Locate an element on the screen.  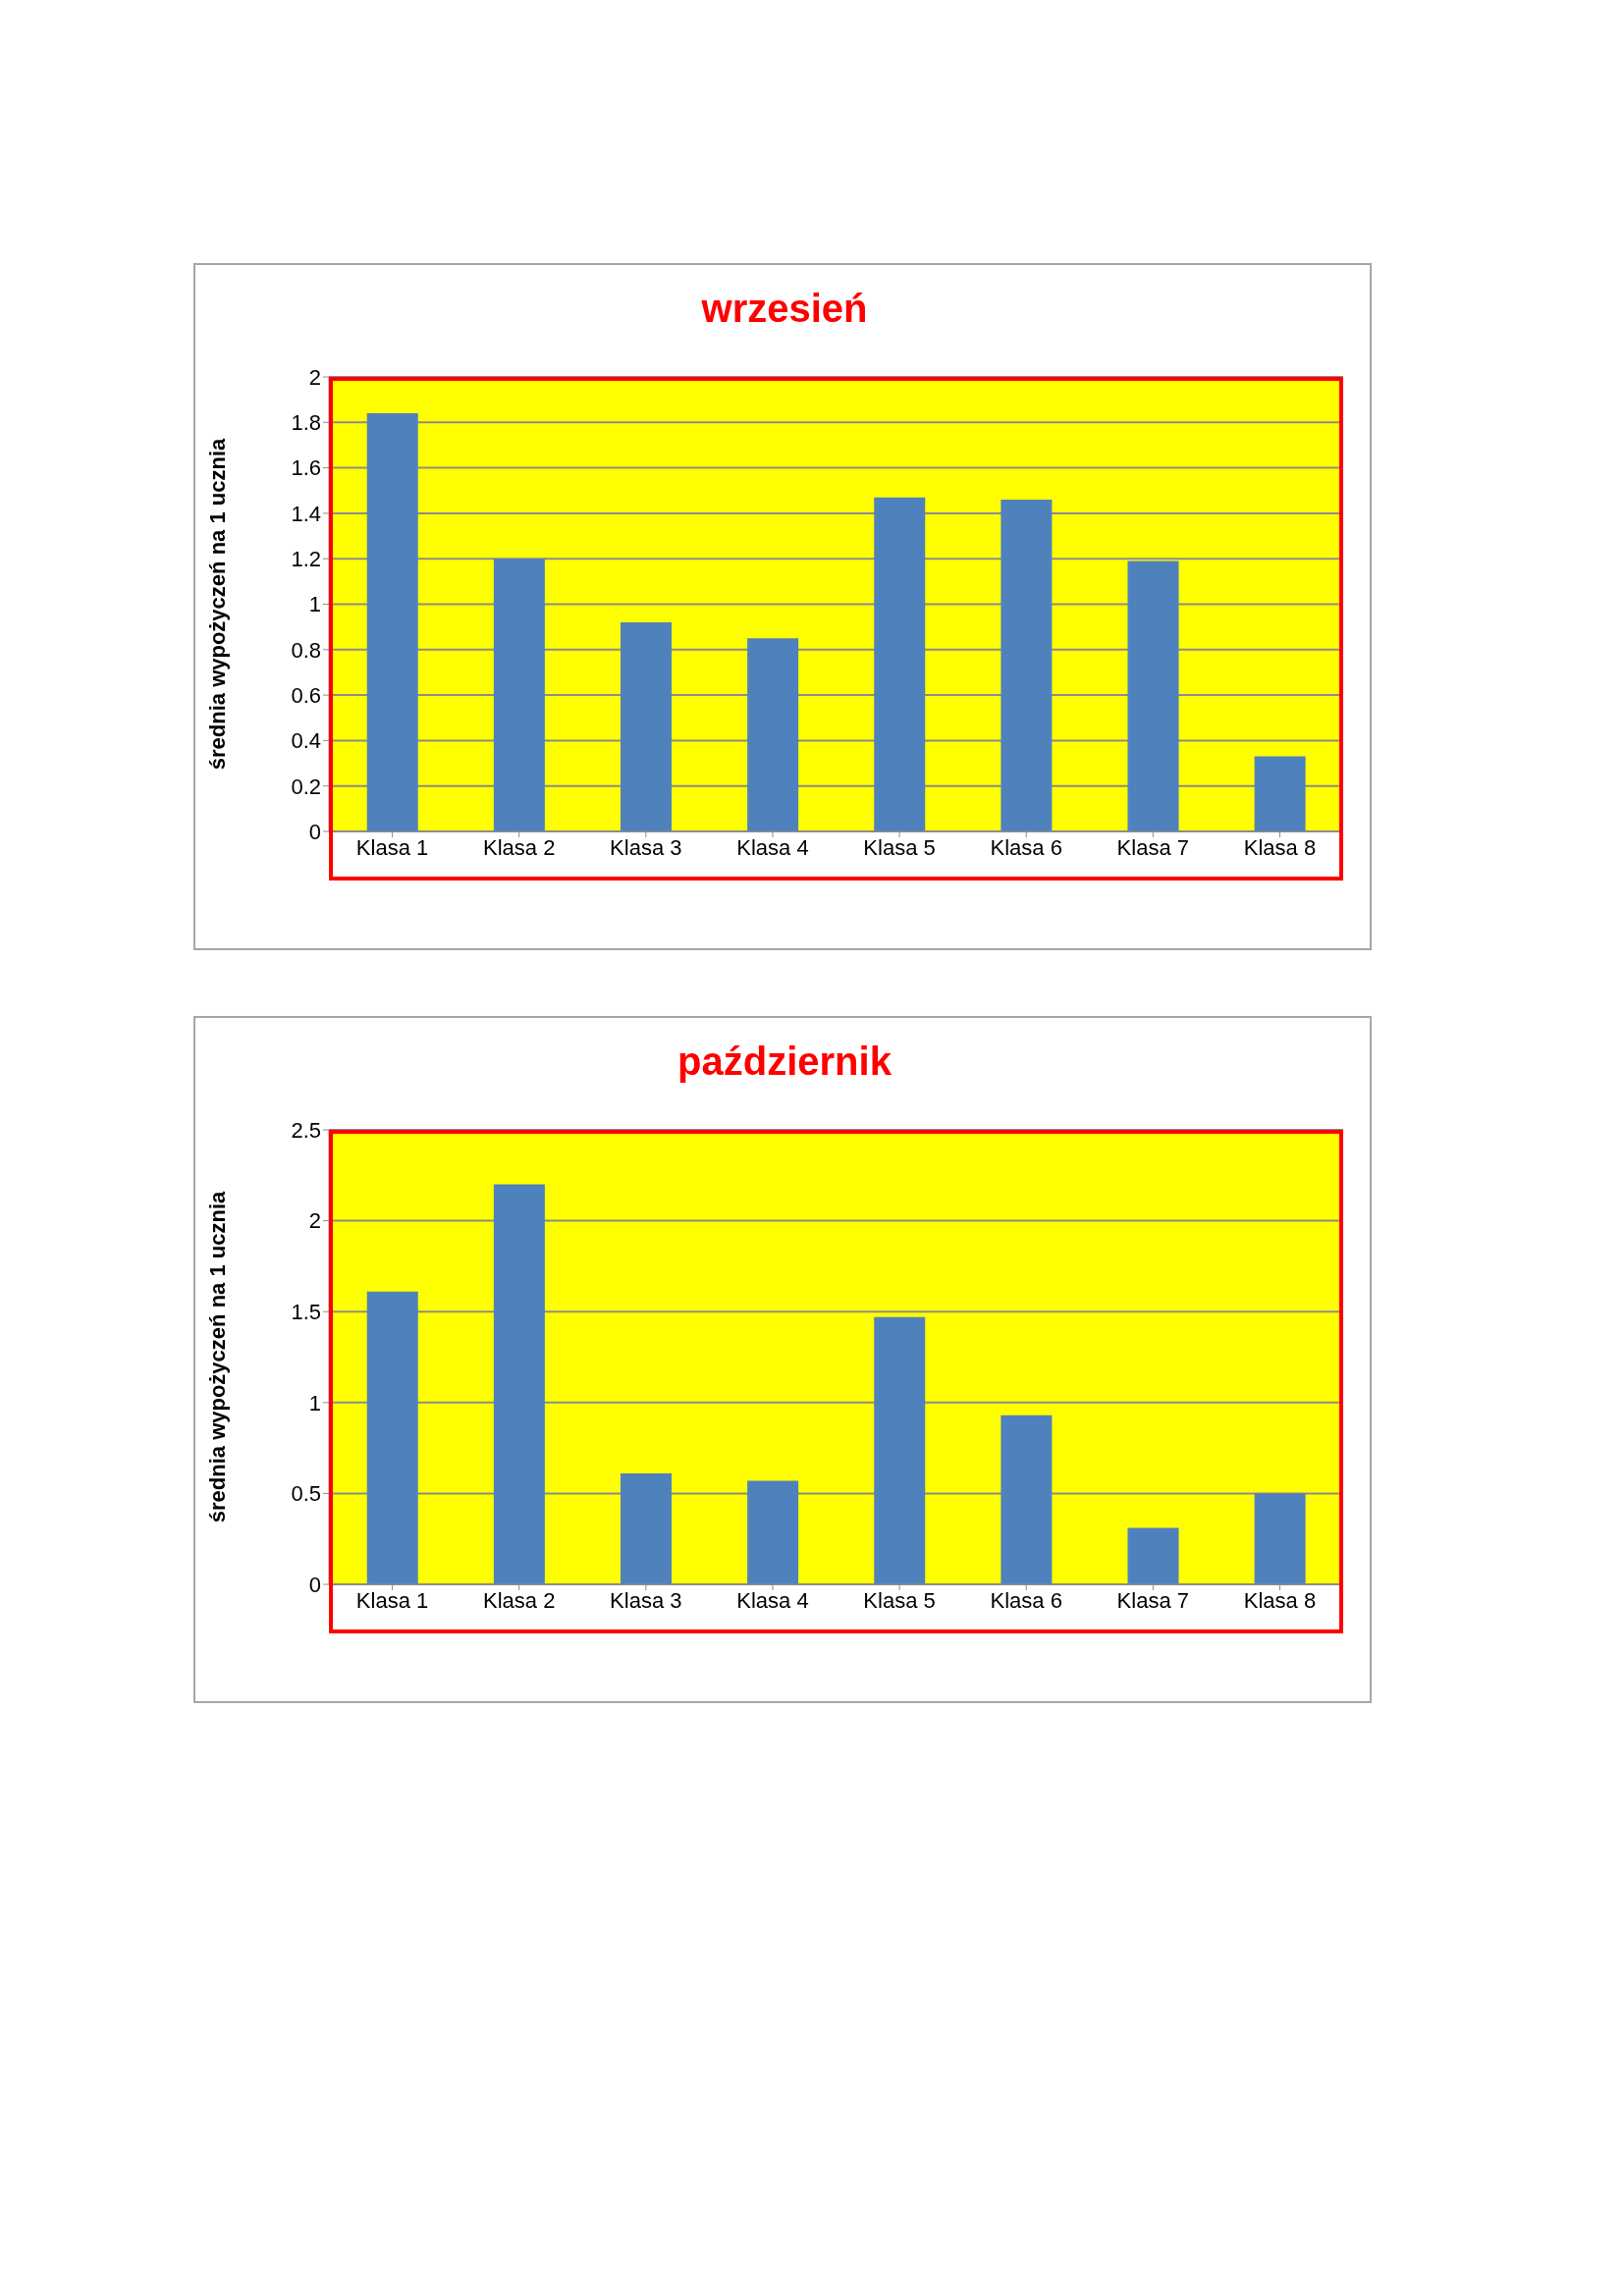
y-tick-label: 0.6 is located at coordinates (306, 695).